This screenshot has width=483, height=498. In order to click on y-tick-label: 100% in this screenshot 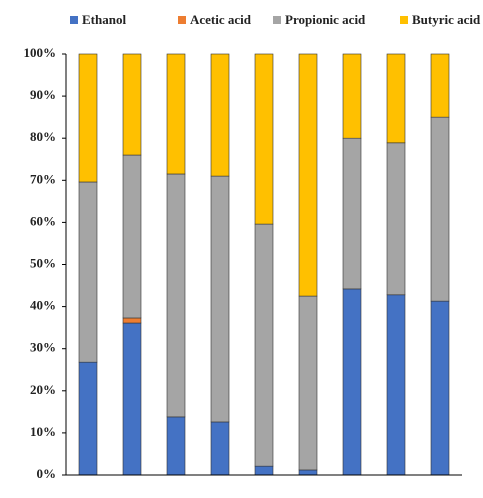, I will do `click(40, 52)`.